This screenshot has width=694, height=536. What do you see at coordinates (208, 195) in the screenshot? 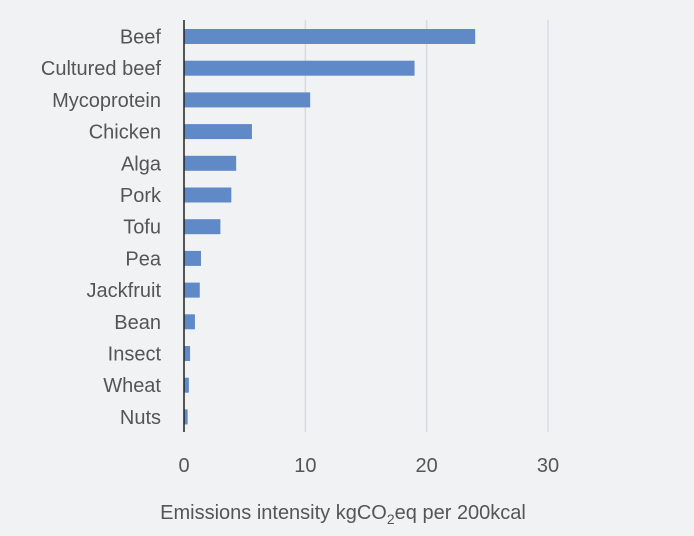
I see `bar-pork` at bounding box center [208, 195].